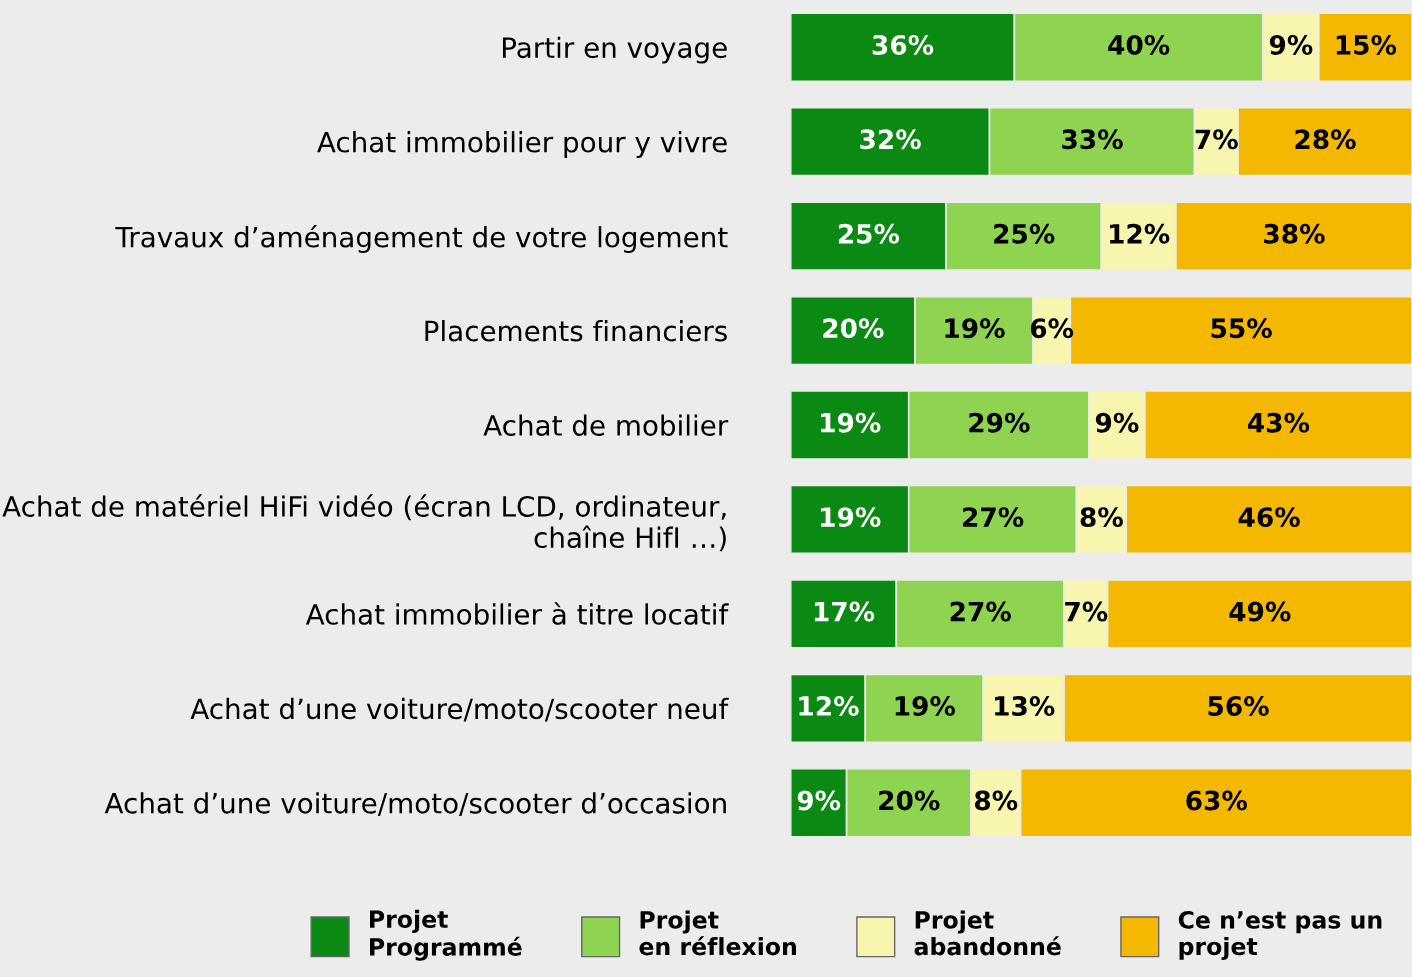 Image resolution: width=1412 pixels, height=977 pixels. What do you see at coordinates (1217, 800) in the screenshot?
I see `data-label: 63%` at bounding box center [1217, 800].